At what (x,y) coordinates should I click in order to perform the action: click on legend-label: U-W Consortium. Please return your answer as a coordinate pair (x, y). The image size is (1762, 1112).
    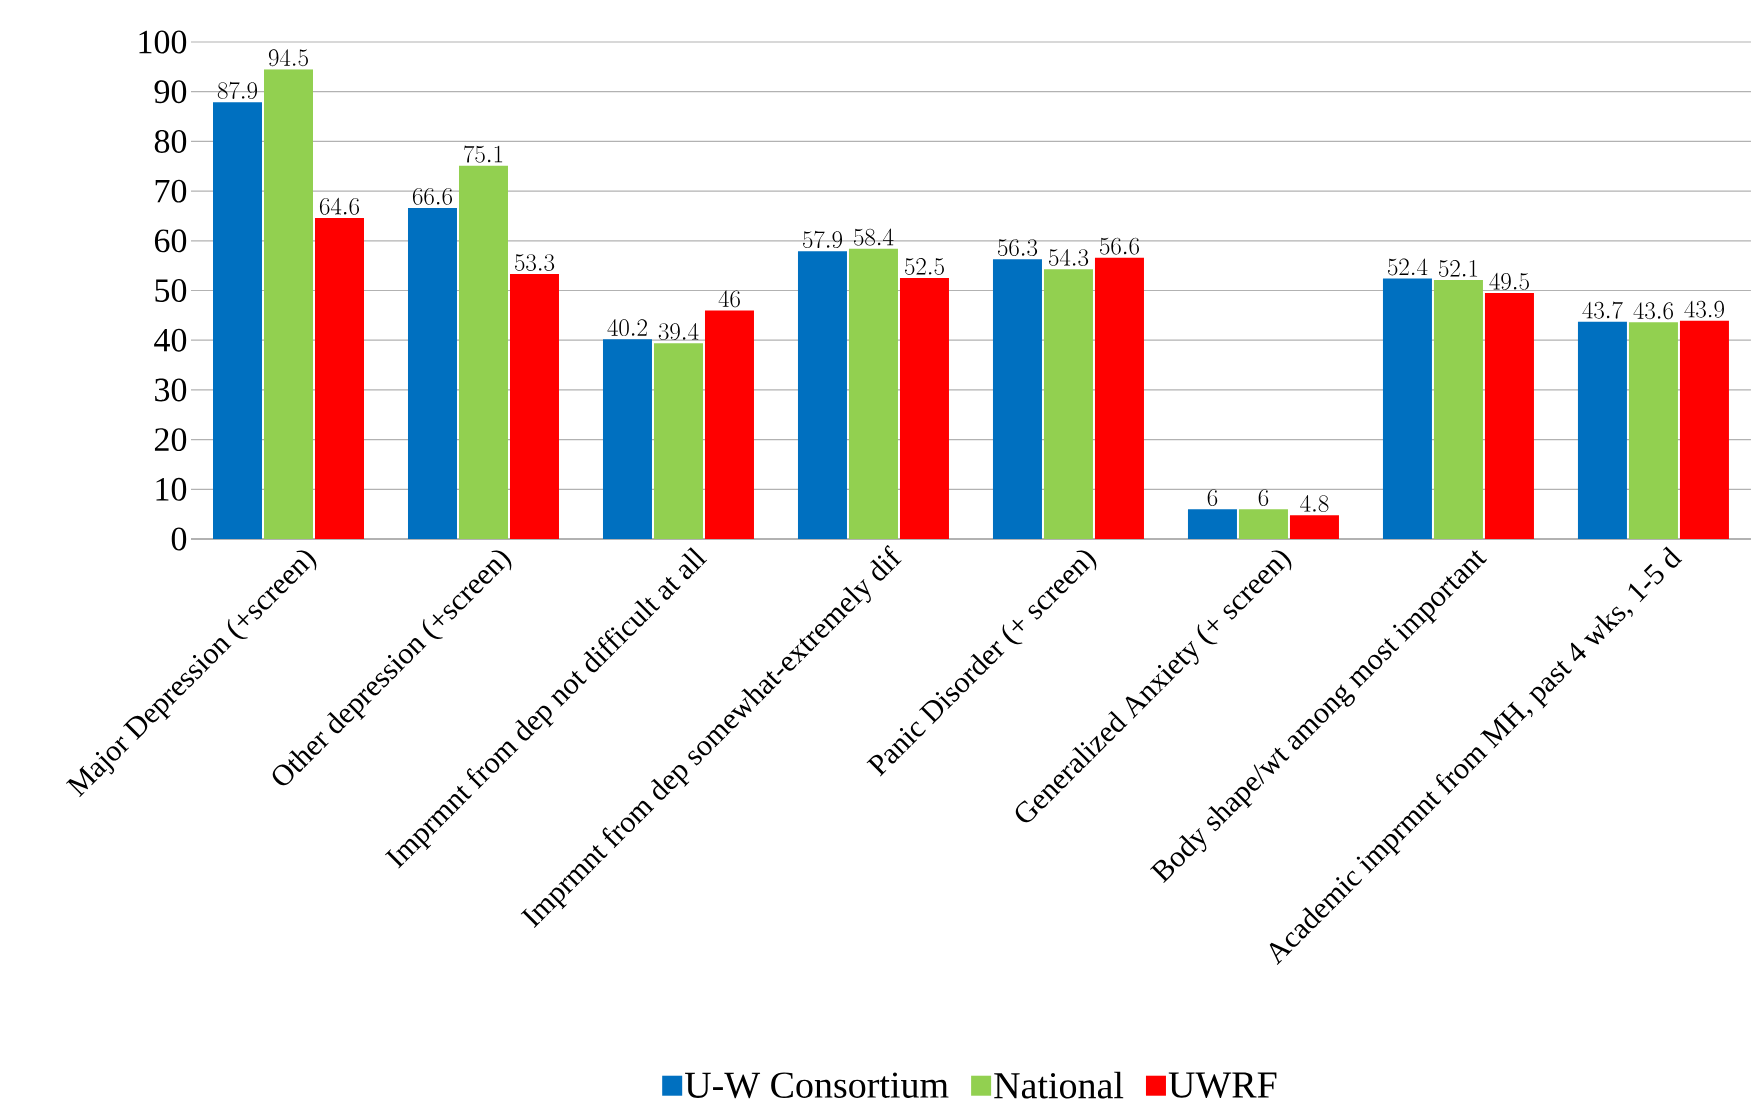
    Looking at the image, I should click on (816, 1085).